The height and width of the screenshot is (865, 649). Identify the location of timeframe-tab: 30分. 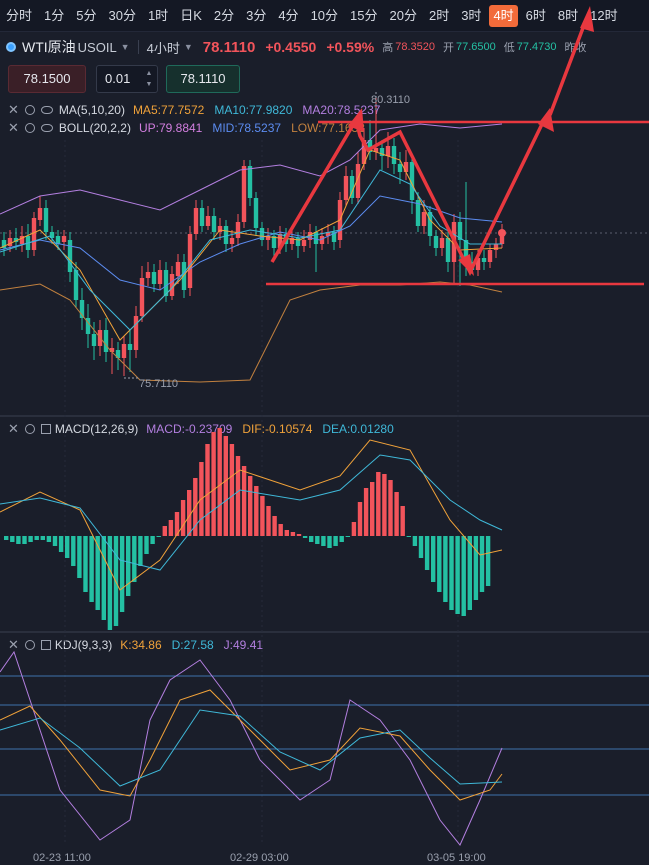
(122, 15).